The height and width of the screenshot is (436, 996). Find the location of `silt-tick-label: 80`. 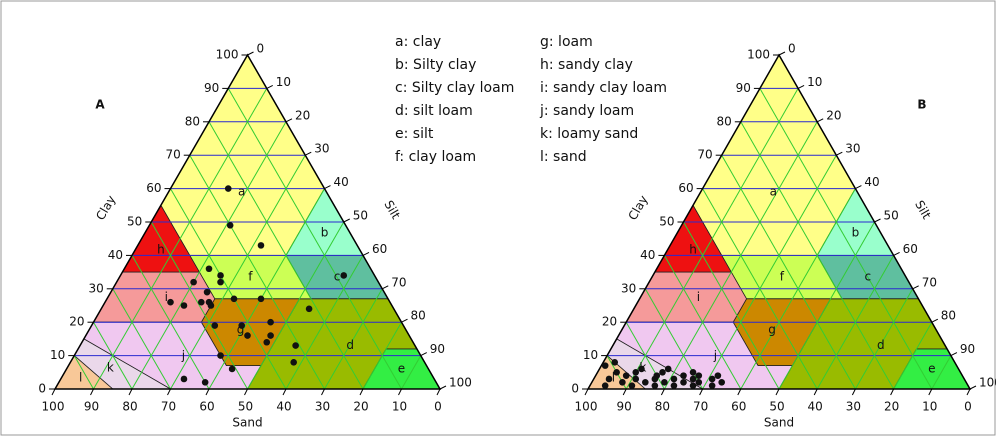

silt-tick-label: 80 is located at coordinates (948, 316).